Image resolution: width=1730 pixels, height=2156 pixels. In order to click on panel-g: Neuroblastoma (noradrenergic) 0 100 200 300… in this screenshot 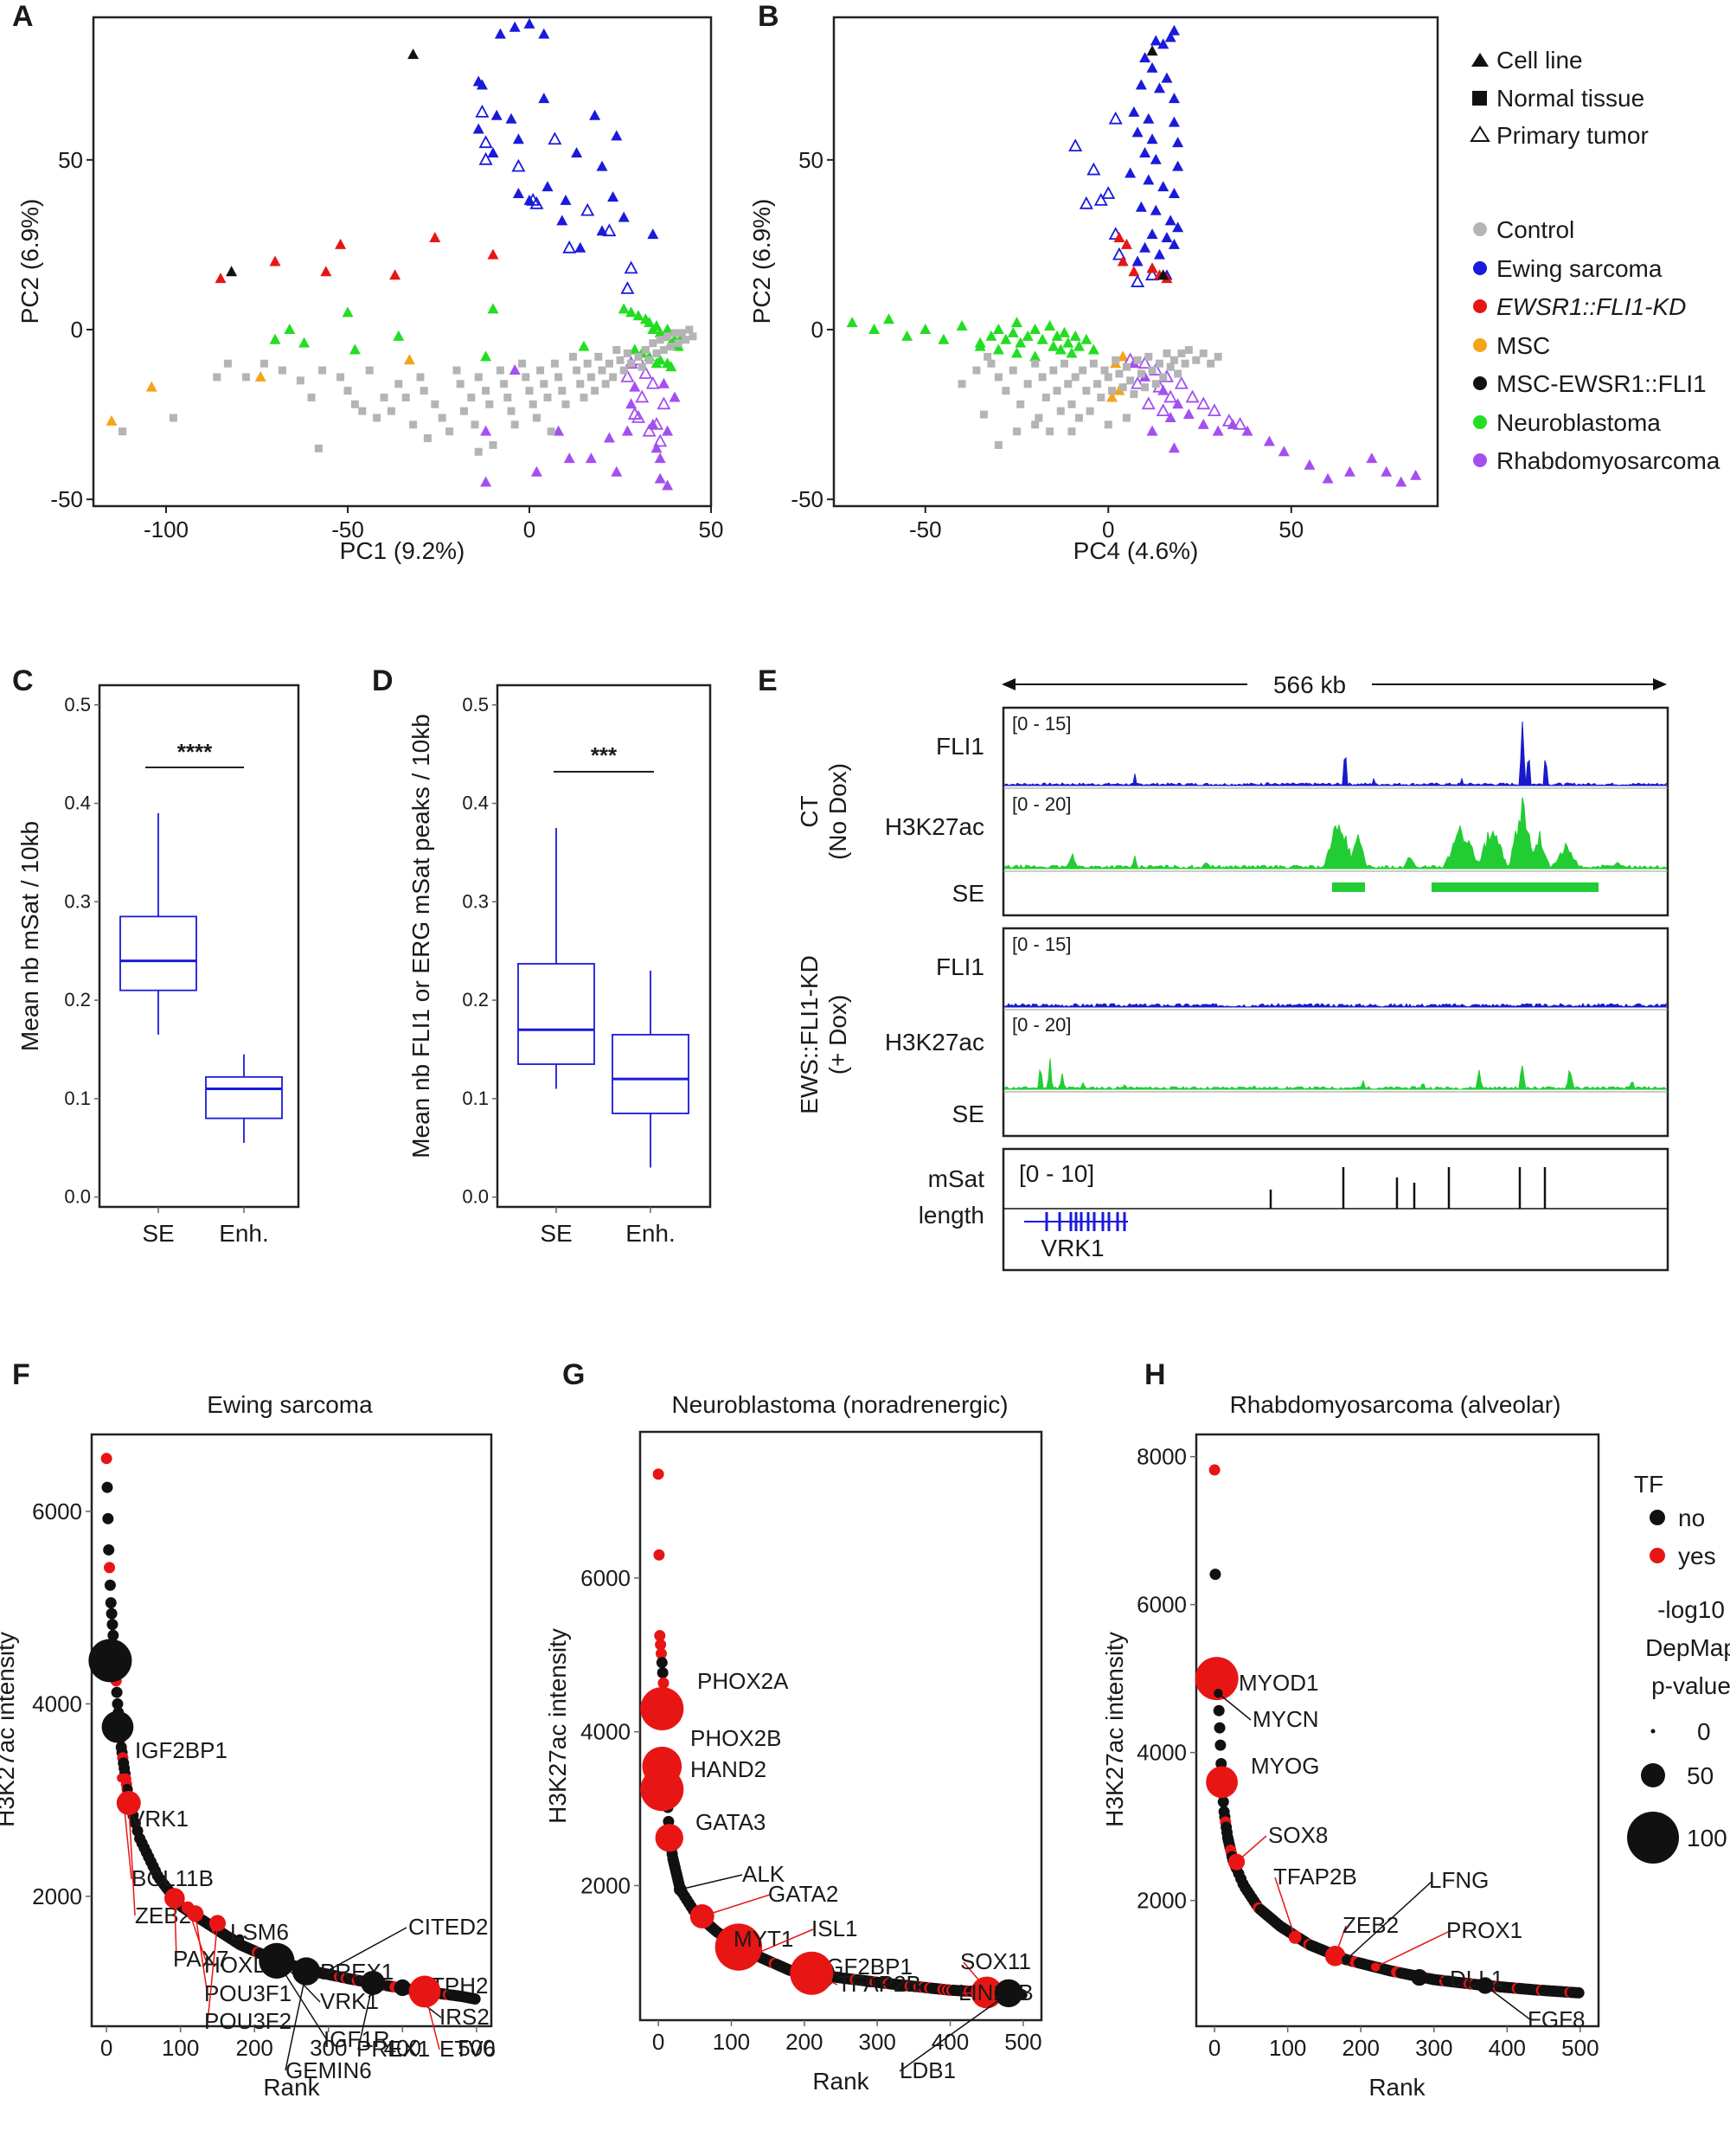, I will do `click(794, 1743)`.